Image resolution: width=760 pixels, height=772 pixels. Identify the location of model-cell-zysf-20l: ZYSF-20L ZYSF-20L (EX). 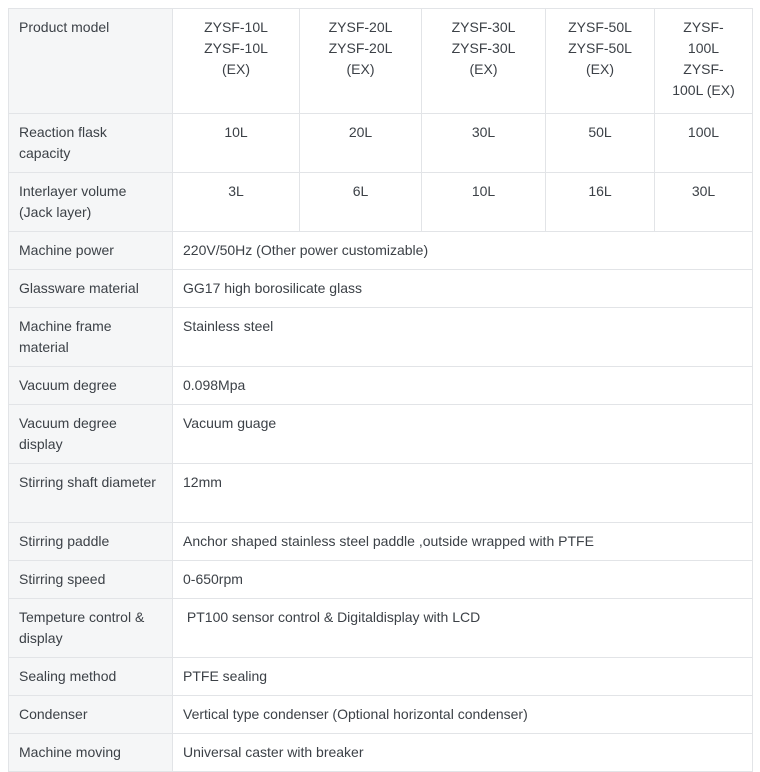
(360, 61).